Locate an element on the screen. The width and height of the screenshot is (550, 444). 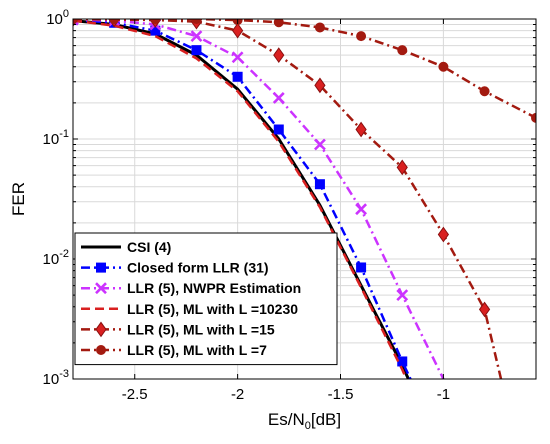
legend-item: LLR (5), NWPR Estimation is located at coordinates (191, 288).